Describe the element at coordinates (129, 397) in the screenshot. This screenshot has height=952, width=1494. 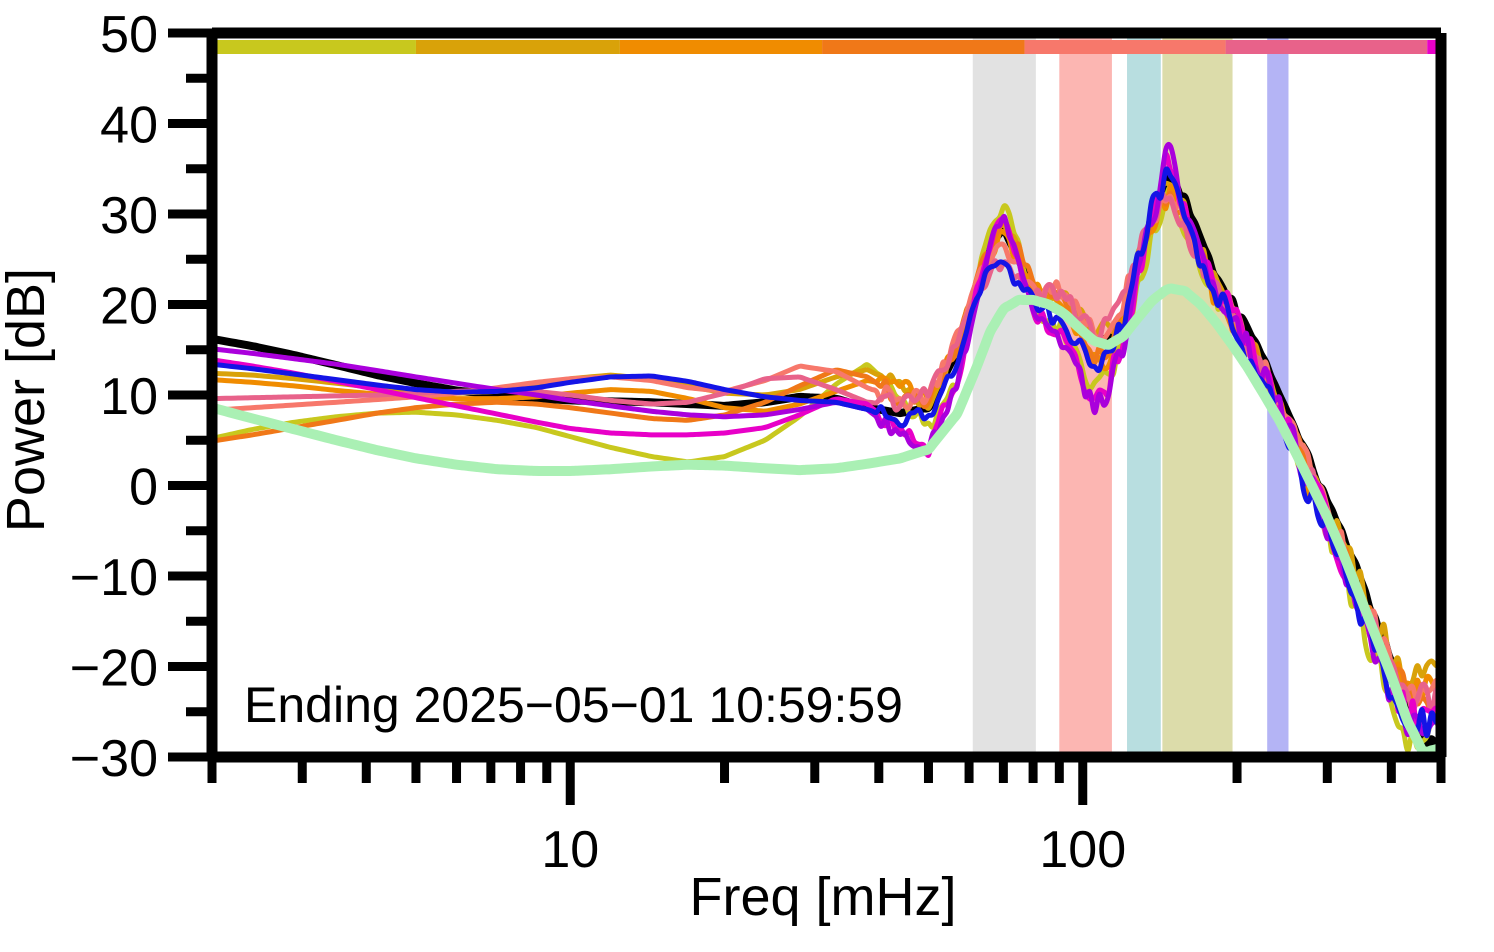
I see `y-tick-label: 10` at that location.